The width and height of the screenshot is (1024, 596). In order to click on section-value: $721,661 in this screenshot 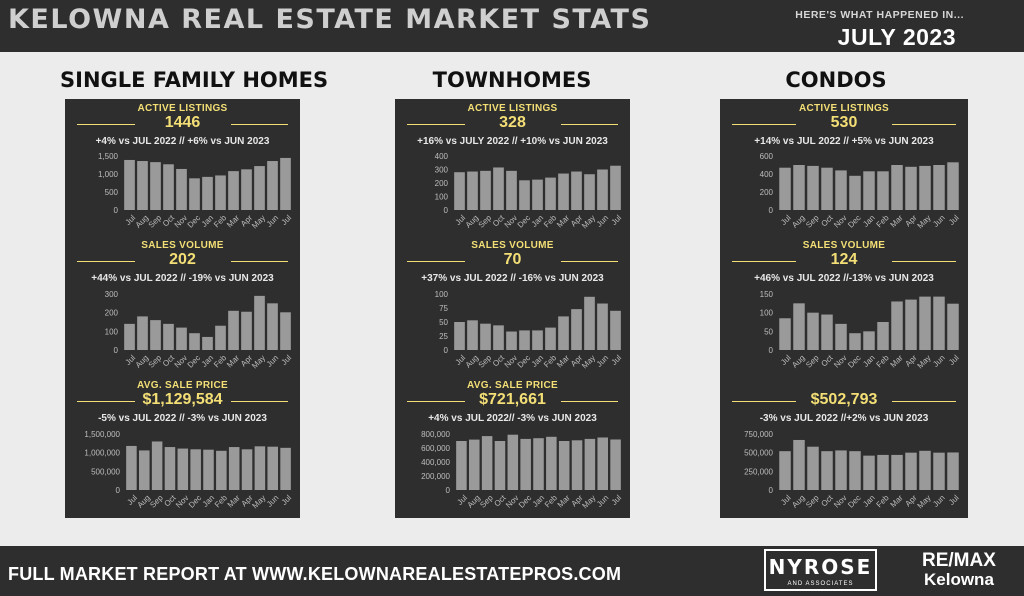, I will do `click(512, 399)`.